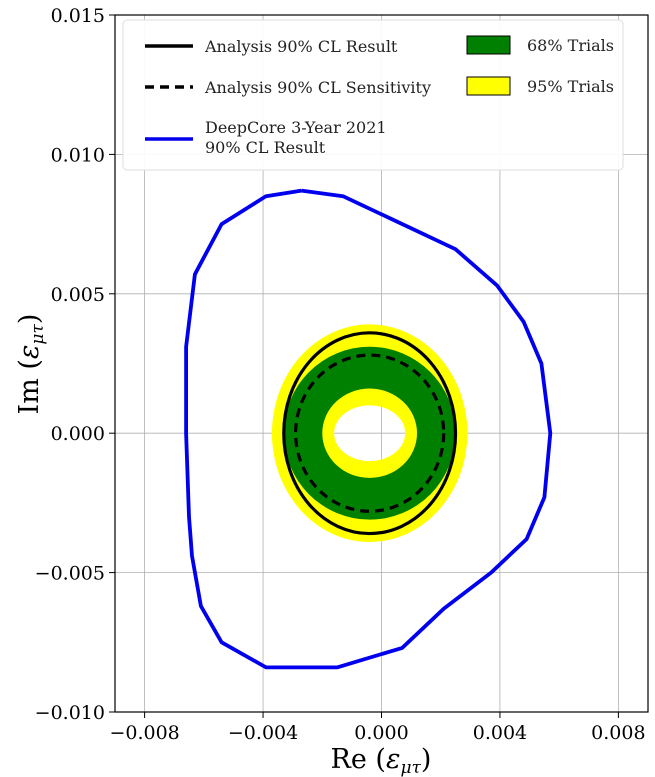  What do you see at coordinates (78, 155) in the screenshot?
I see `y-tick-label-0-010: 0.010` at bounding box center [78, 155].